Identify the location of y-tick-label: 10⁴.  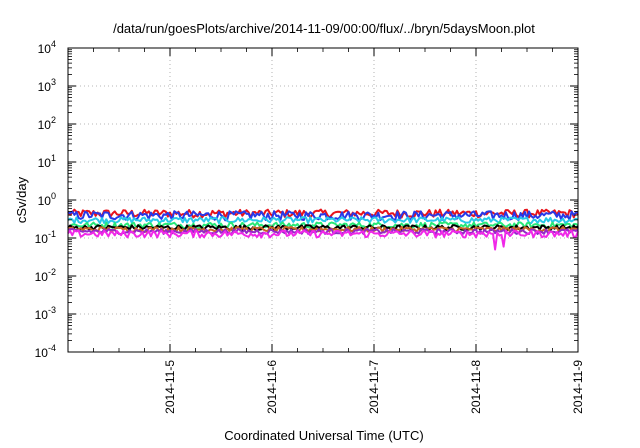
(47, 47).